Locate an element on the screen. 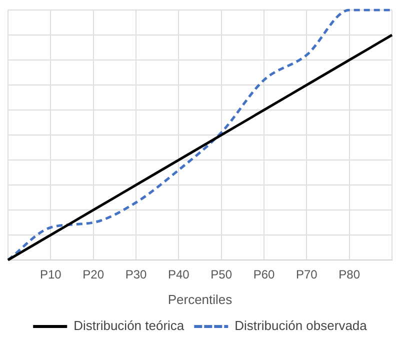  x-tick-label: P60 is located at coordinates (264, 275).